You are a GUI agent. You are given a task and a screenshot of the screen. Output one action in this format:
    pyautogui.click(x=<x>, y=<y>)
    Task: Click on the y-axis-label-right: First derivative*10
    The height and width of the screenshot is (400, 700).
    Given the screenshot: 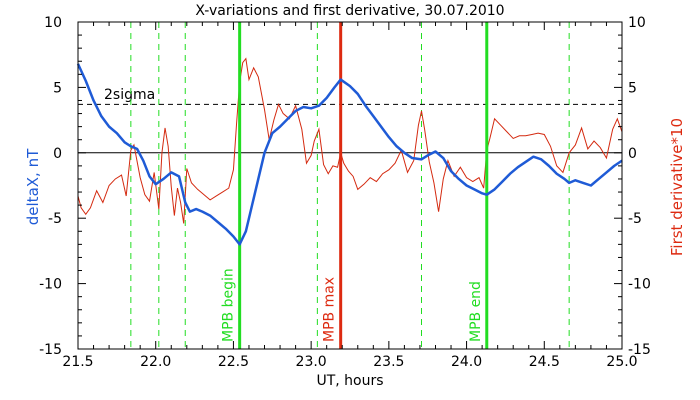 What is the action you would take?
    pyautogui.click(x=677, y=187)
    